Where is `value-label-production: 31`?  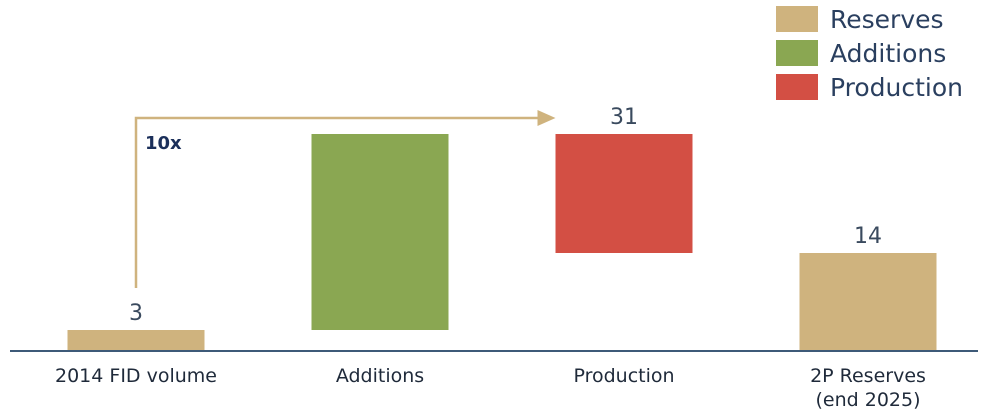 value-label-production: 31 is located at coordinates (624, 117).